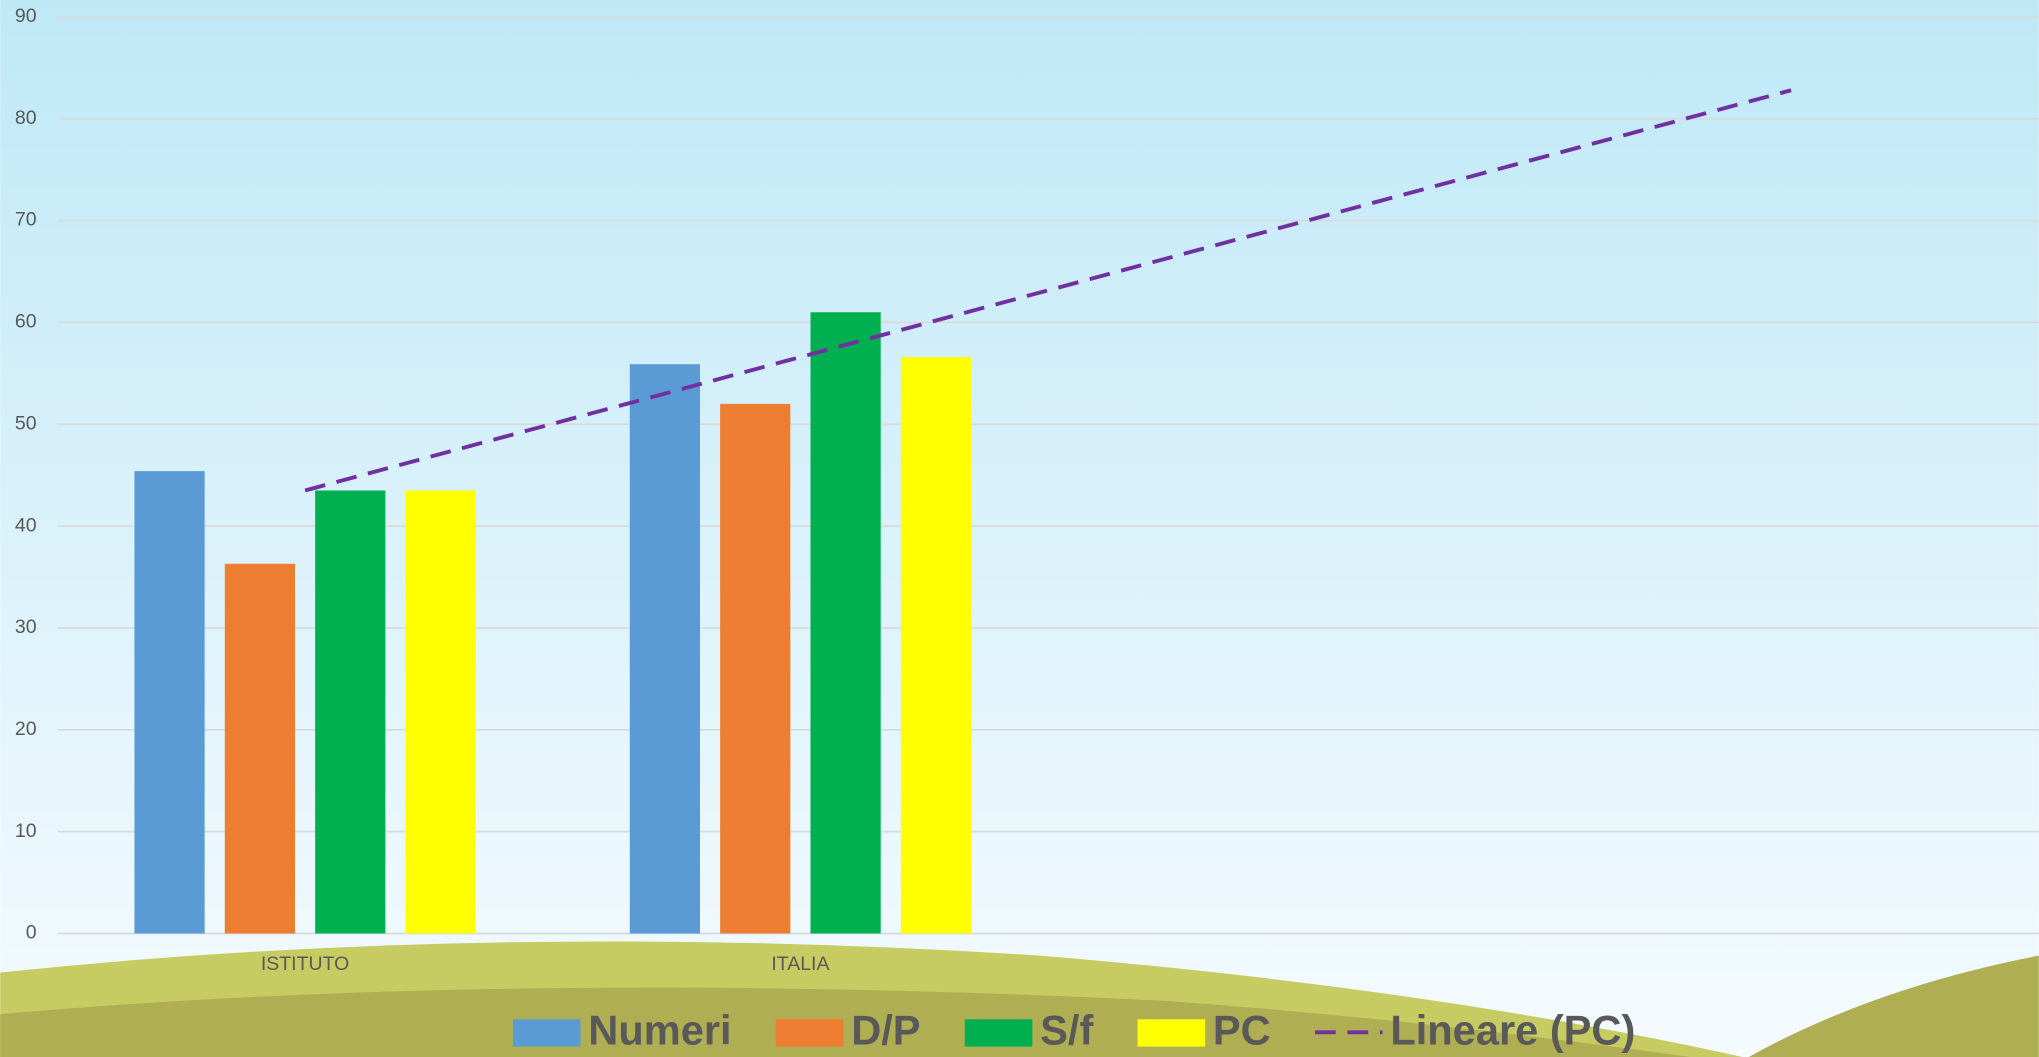 This screenshot has width=2039, height=1057. Describe the element at coordinates (659, 1030) in the screenshot. I see `legend-label: Numeri` at that location.